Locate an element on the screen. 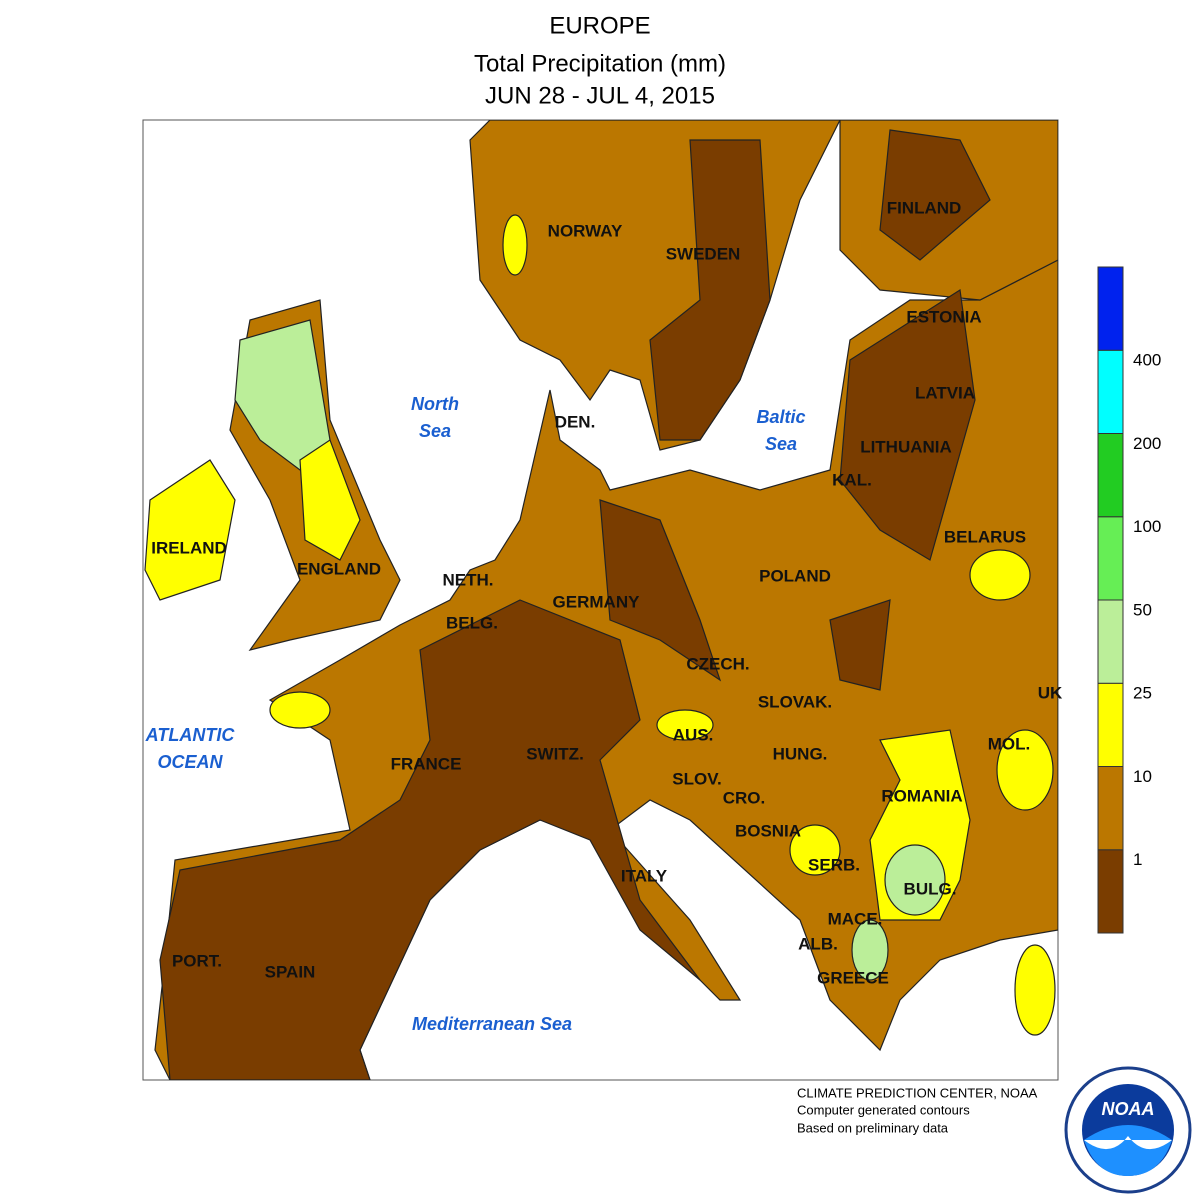 This screenshot has width=1200, height=1200. wet-serbia is located at coordinates (815, 850).